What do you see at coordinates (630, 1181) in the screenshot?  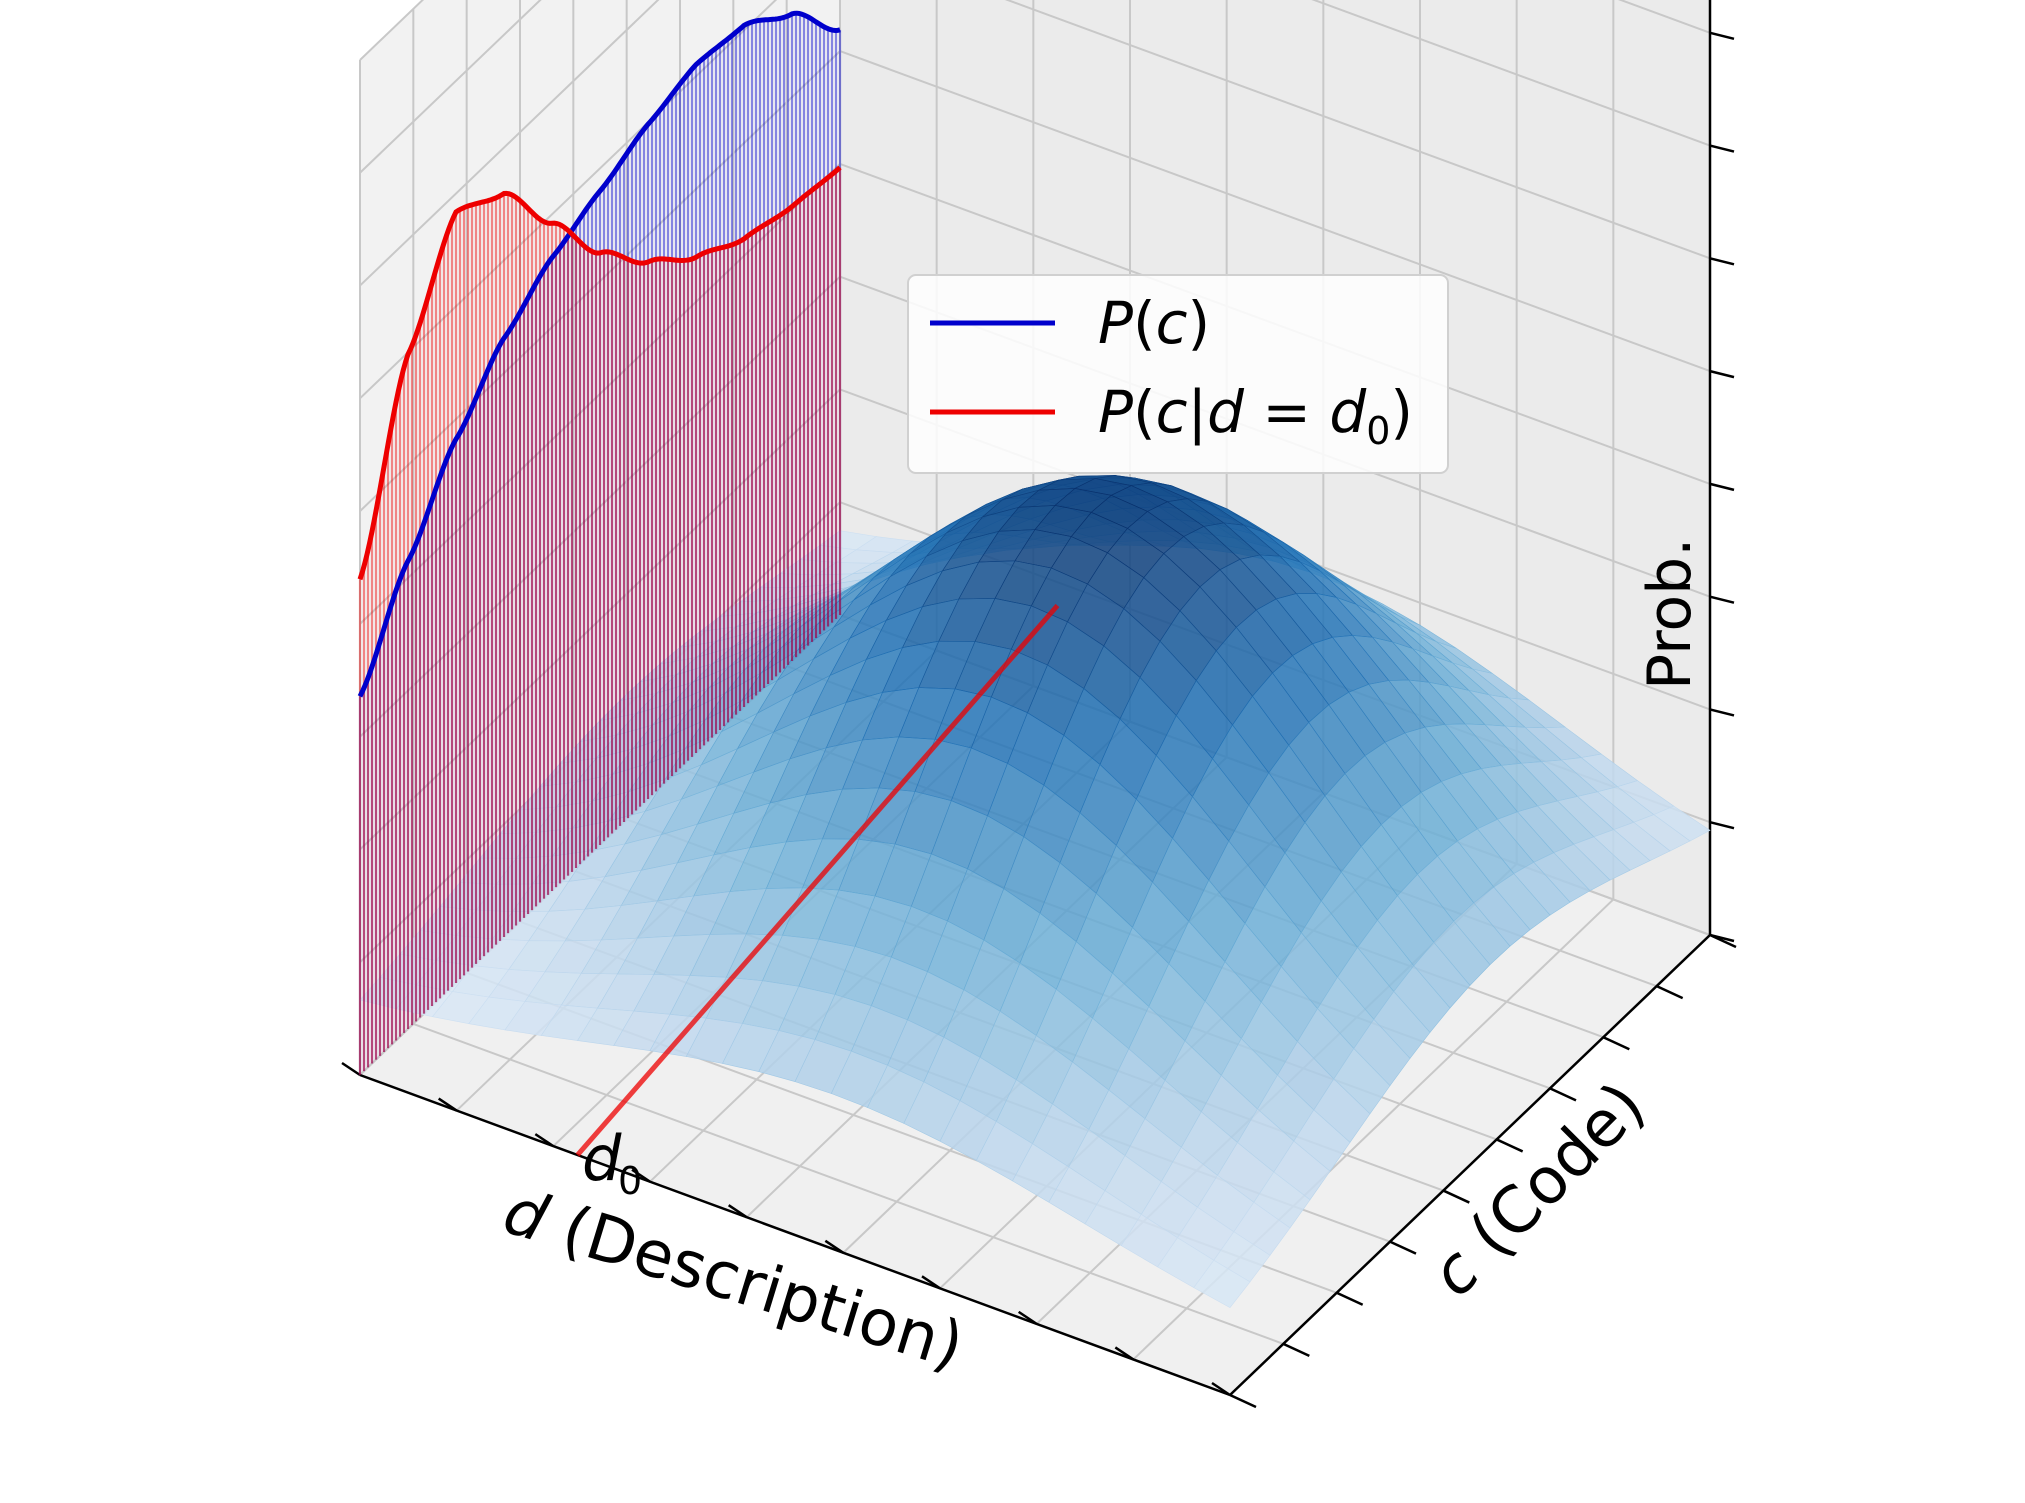 I see `svg-text: 0` at bounding box center [630, 1181].